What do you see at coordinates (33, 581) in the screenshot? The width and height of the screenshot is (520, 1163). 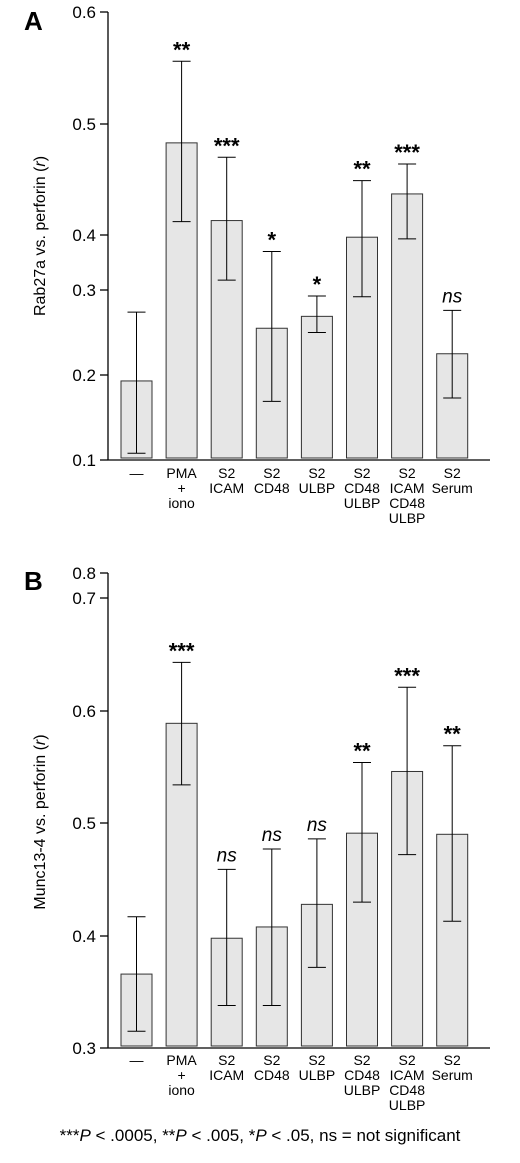 I see `panel-label: B` at bounding box center [33, 581].